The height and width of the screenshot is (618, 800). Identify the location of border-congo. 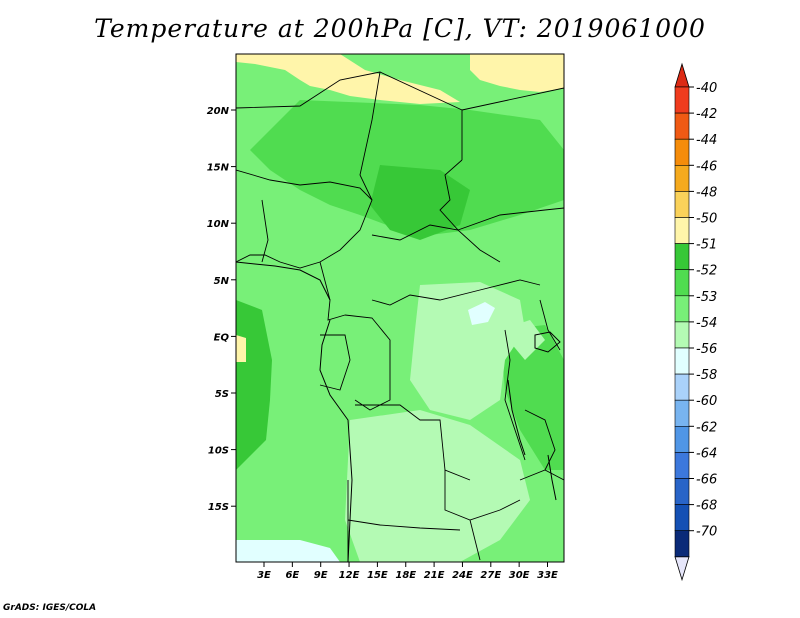
(367, 362).